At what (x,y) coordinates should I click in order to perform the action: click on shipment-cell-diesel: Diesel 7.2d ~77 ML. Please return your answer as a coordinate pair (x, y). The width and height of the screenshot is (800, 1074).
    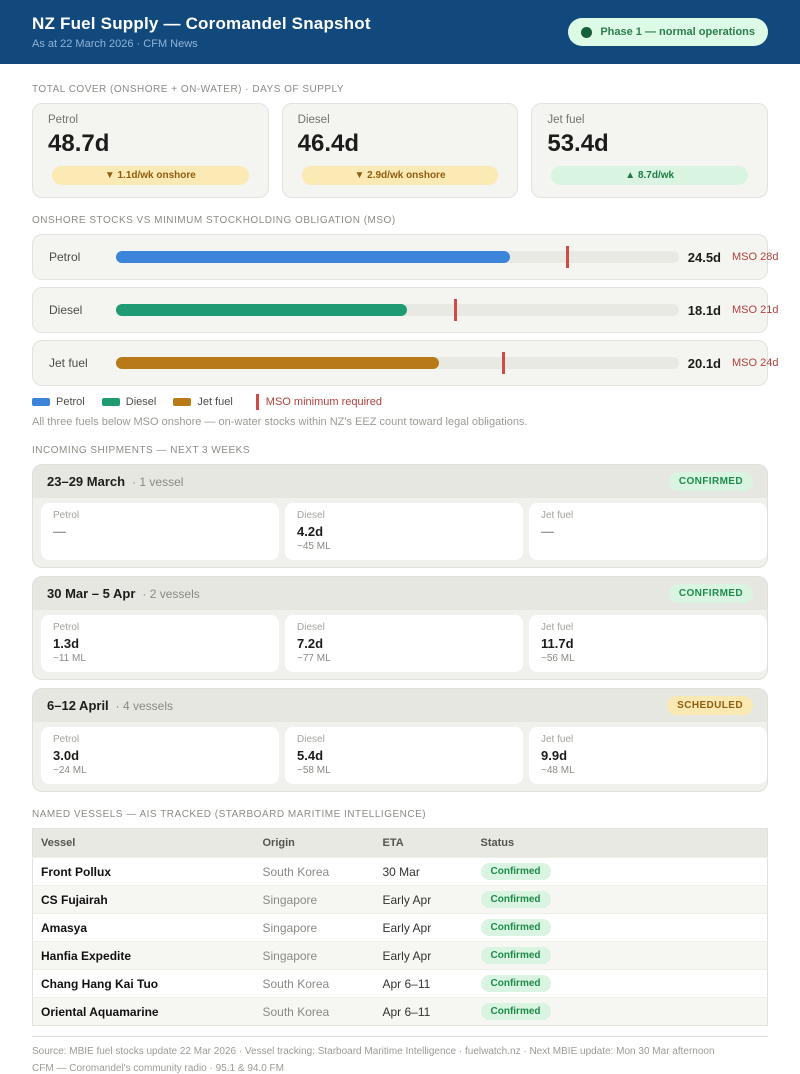
    Looking at the image, I should click on (404, 643).